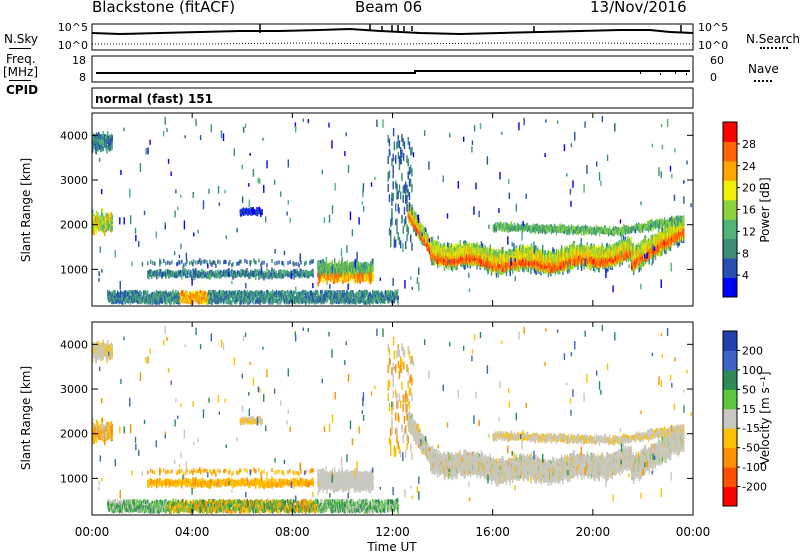 The height and width of the screenshot is (554, 800). Describe the element at coordinates (22, 90) in the screenshot. I see `cpid-label: CPID` at that location.